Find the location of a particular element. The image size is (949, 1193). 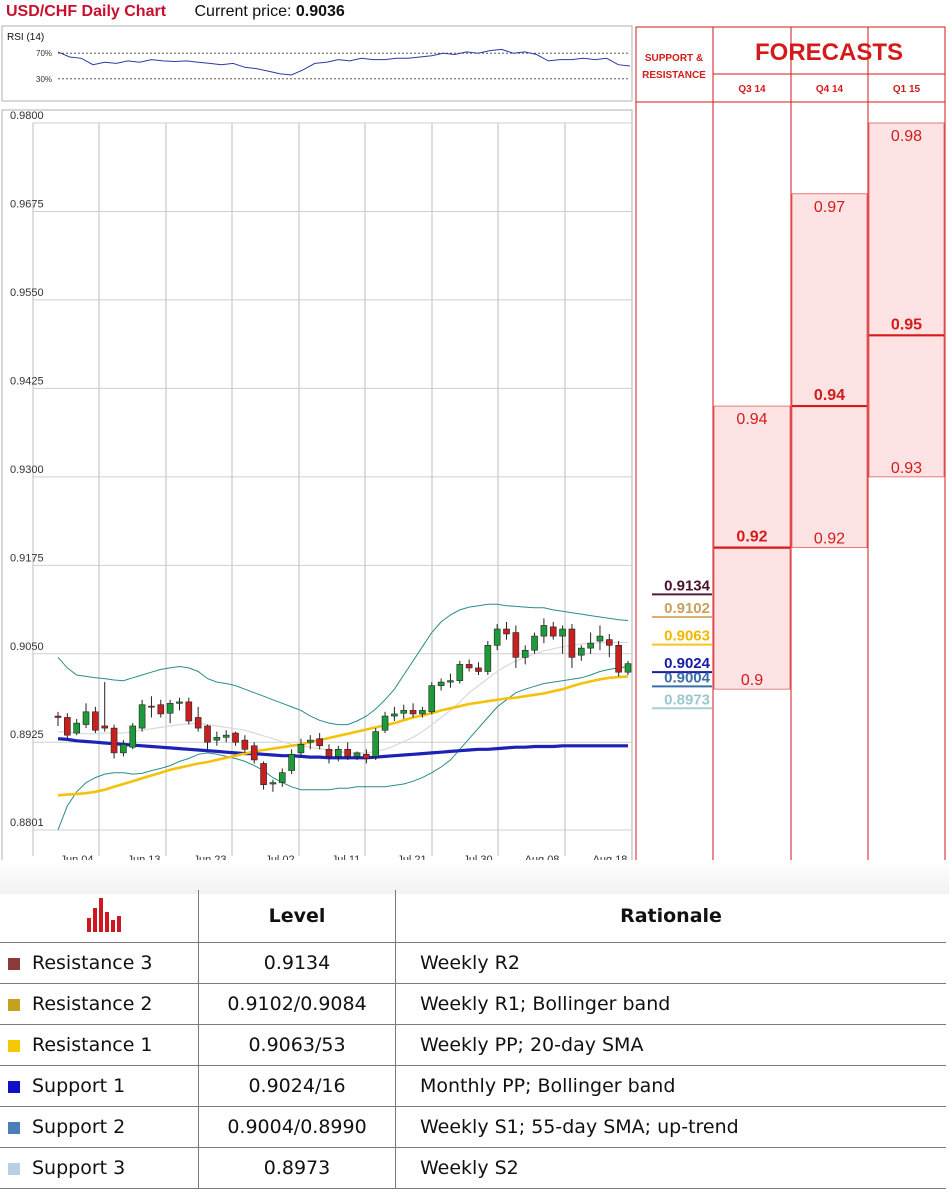

row-rationale: Monthly PP; Bollinger band is located at coordinates (670, 1086).